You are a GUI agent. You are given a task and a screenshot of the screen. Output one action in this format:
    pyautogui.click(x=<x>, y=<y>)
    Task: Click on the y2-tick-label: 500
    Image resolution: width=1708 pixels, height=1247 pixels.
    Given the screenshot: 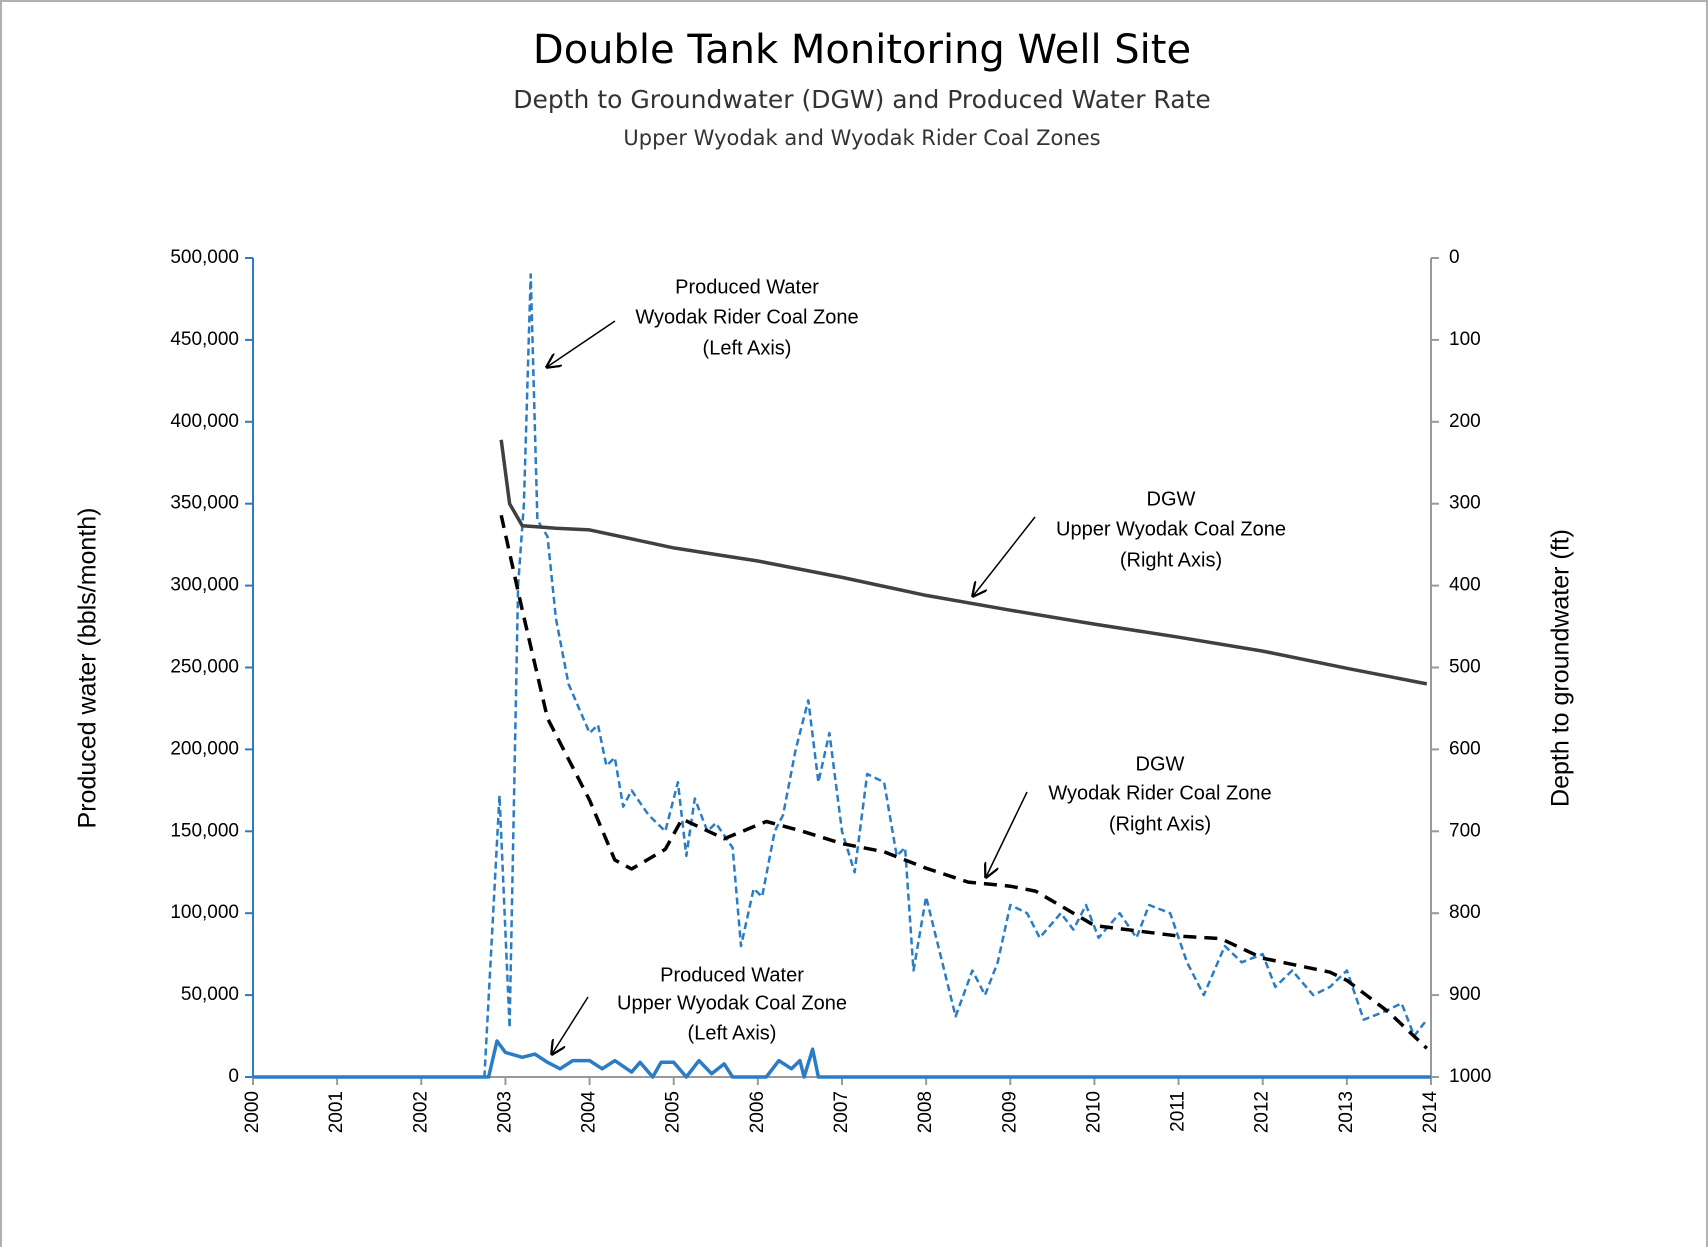 What is the action you would take?
    pyautogui.click(x=1465, y=667)
    